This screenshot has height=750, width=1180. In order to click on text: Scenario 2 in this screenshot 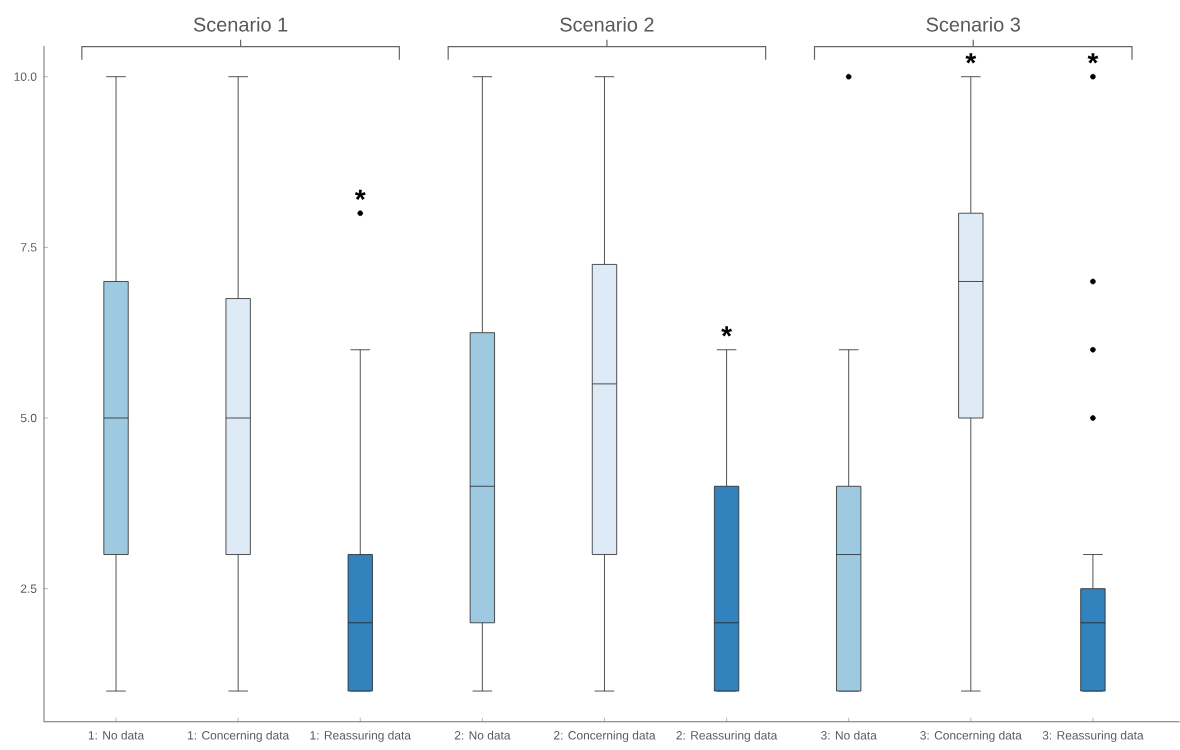, I will do `click(607, 24)`.